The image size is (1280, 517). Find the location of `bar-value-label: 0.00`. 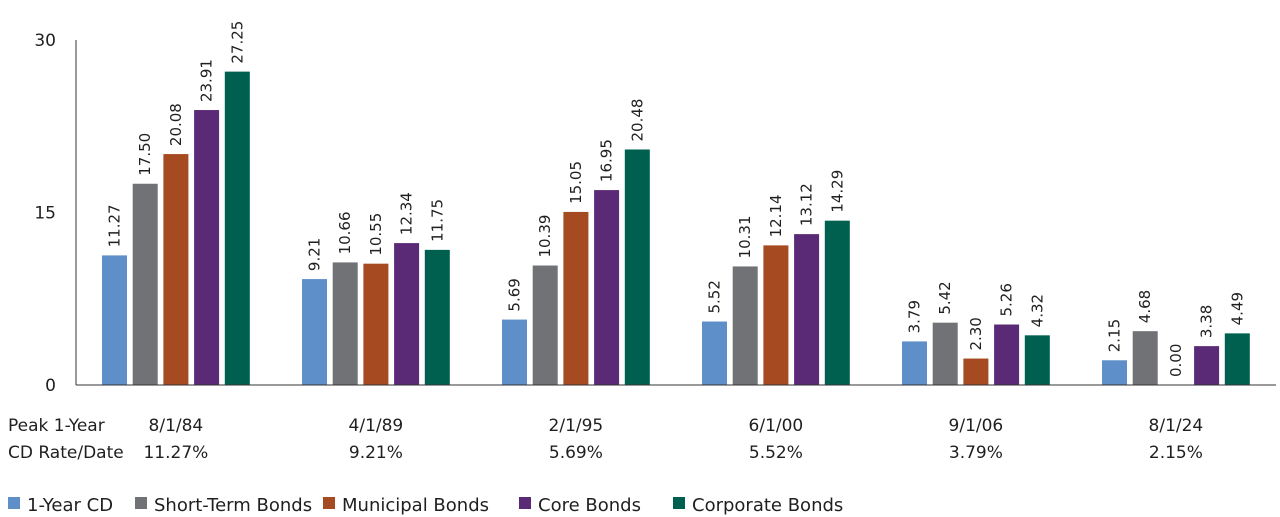

bar-value-label: 0.00 is located at coordinates (1176, 360).